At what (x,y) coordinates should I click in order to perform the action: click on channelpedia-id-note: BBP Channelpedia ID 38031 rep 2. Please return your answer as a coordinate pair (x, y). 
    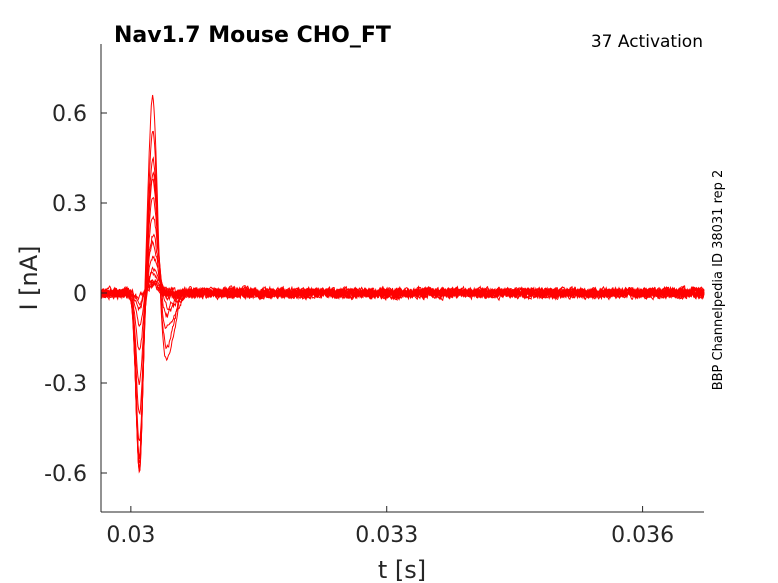
    Looking at the image, I should click on (718, 280).